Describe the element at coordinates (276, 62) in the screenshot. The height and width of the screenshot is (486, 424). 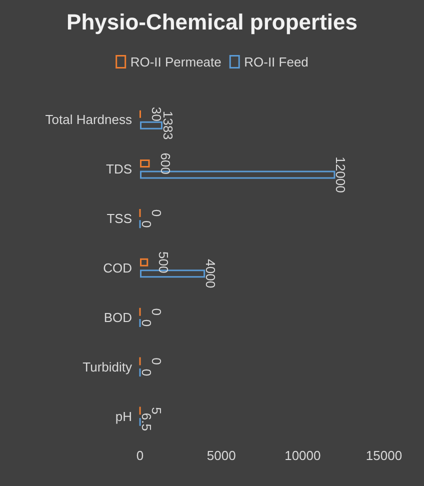
I see `legend-label: RO-II Feed` at that location.